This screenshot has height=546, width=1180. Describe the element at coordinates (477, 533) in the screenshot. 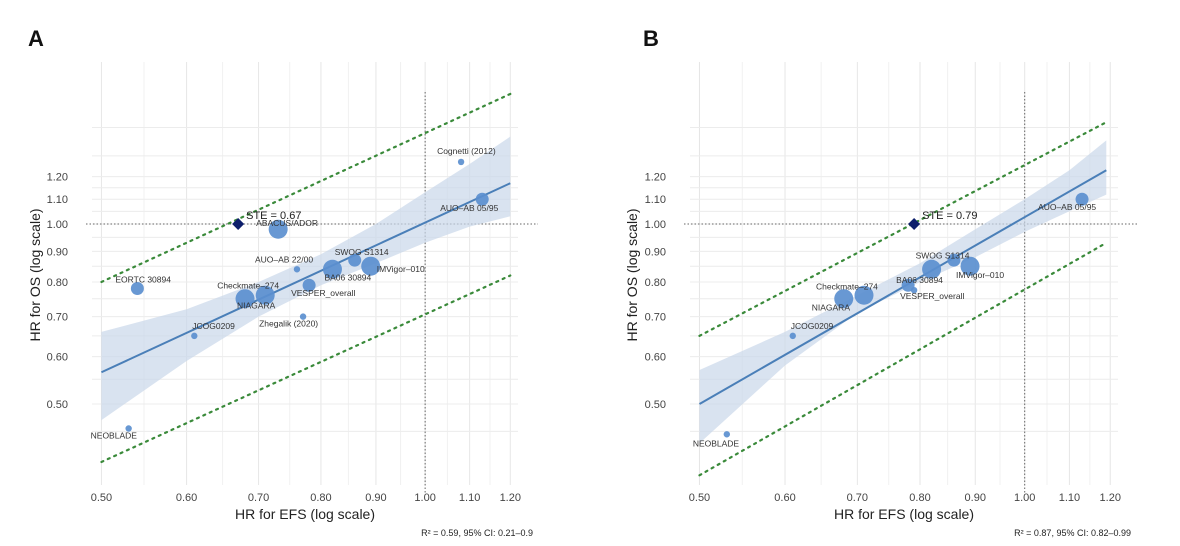

I see `panel-a-caption: R² = 0.59, 95% CI: 0.21–0.9` at that location.